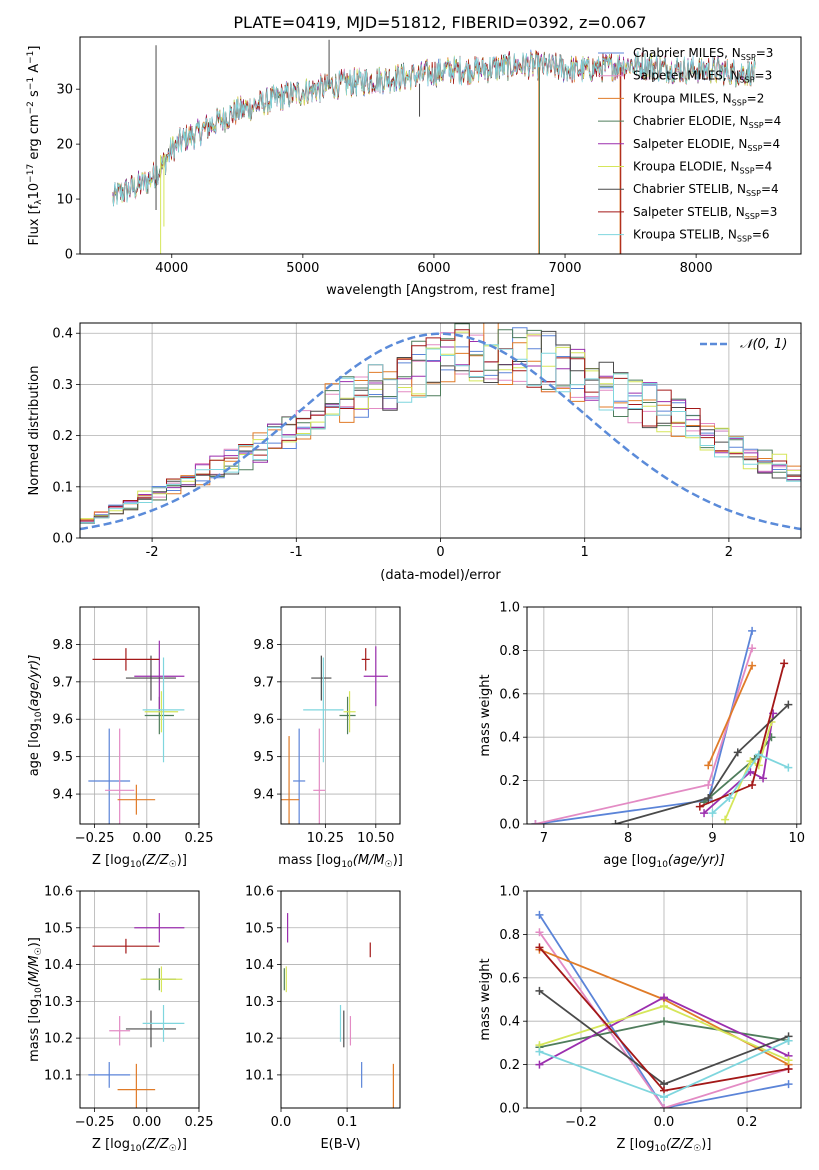 This screenshot has width=819, height=1170. Describe the element at coordinates (199, 1122) in the screenshot. I see `x-tick-label: 0.25` at that location.